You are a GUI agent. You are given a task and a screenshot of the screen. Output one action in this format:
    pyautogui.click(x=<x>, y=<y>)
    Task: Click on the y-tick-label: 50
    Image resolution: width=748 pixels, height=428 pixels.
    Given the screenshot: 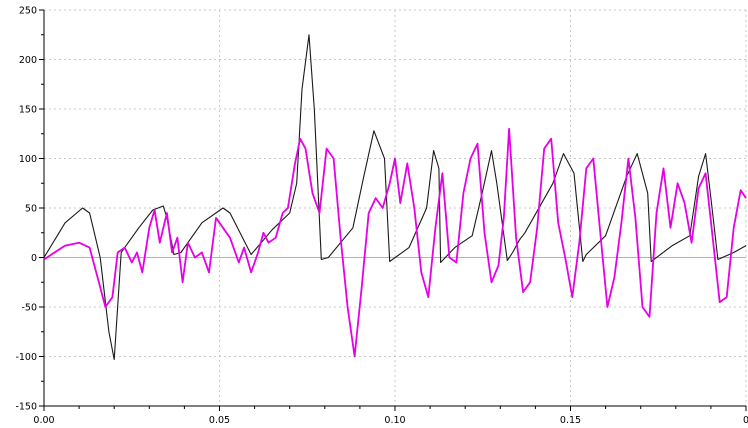 What is the action you would take?
    pyautogui.click(x=31, y=209)
    